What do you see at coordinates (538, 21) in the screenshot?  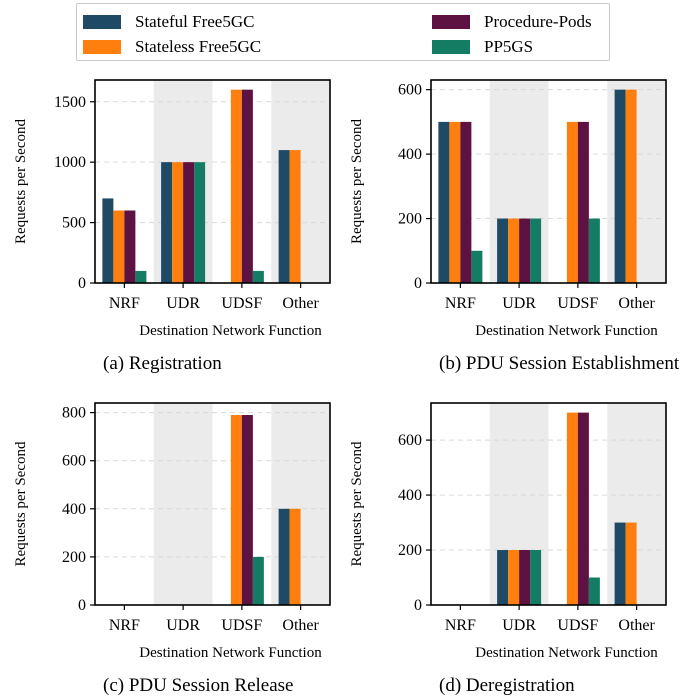 I see `legend-label-procedure-pods: Procedure-Pods` at bounding box center [538, 21].